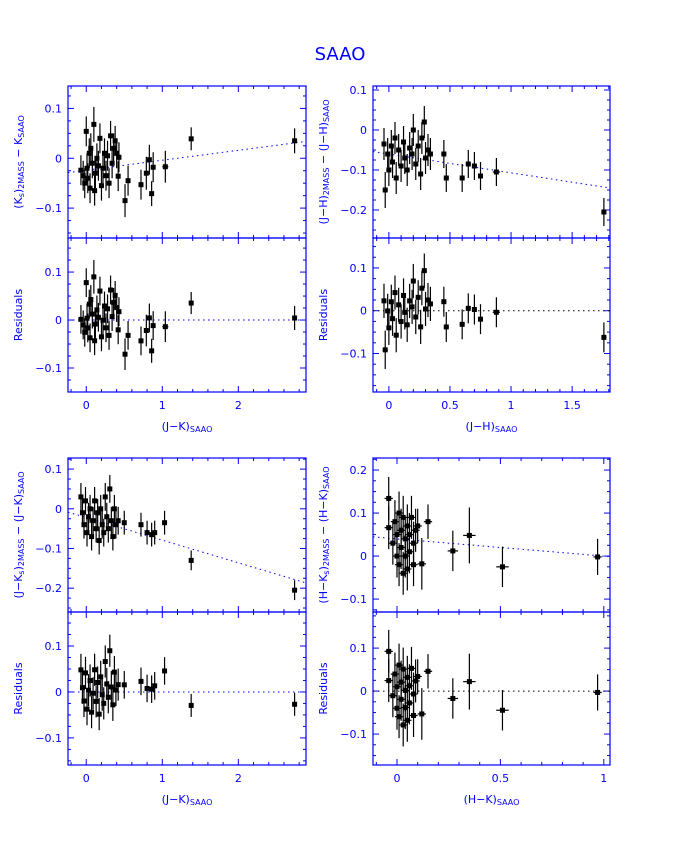 This screenshot has height=850, width=680. What do you see at coordinates (326, 182) in the screenshot?
I see `label-segment: 2MASS` at bounding box center [326, 182].